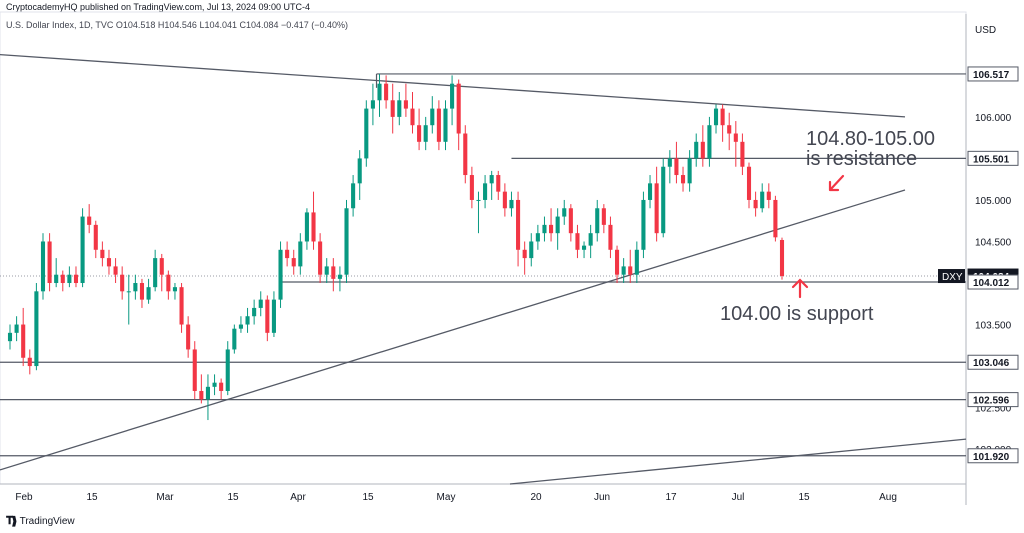 The image size is (1024, 533). I want to click on resistance-annotation-line-2: is resistance, so click(861, 159).